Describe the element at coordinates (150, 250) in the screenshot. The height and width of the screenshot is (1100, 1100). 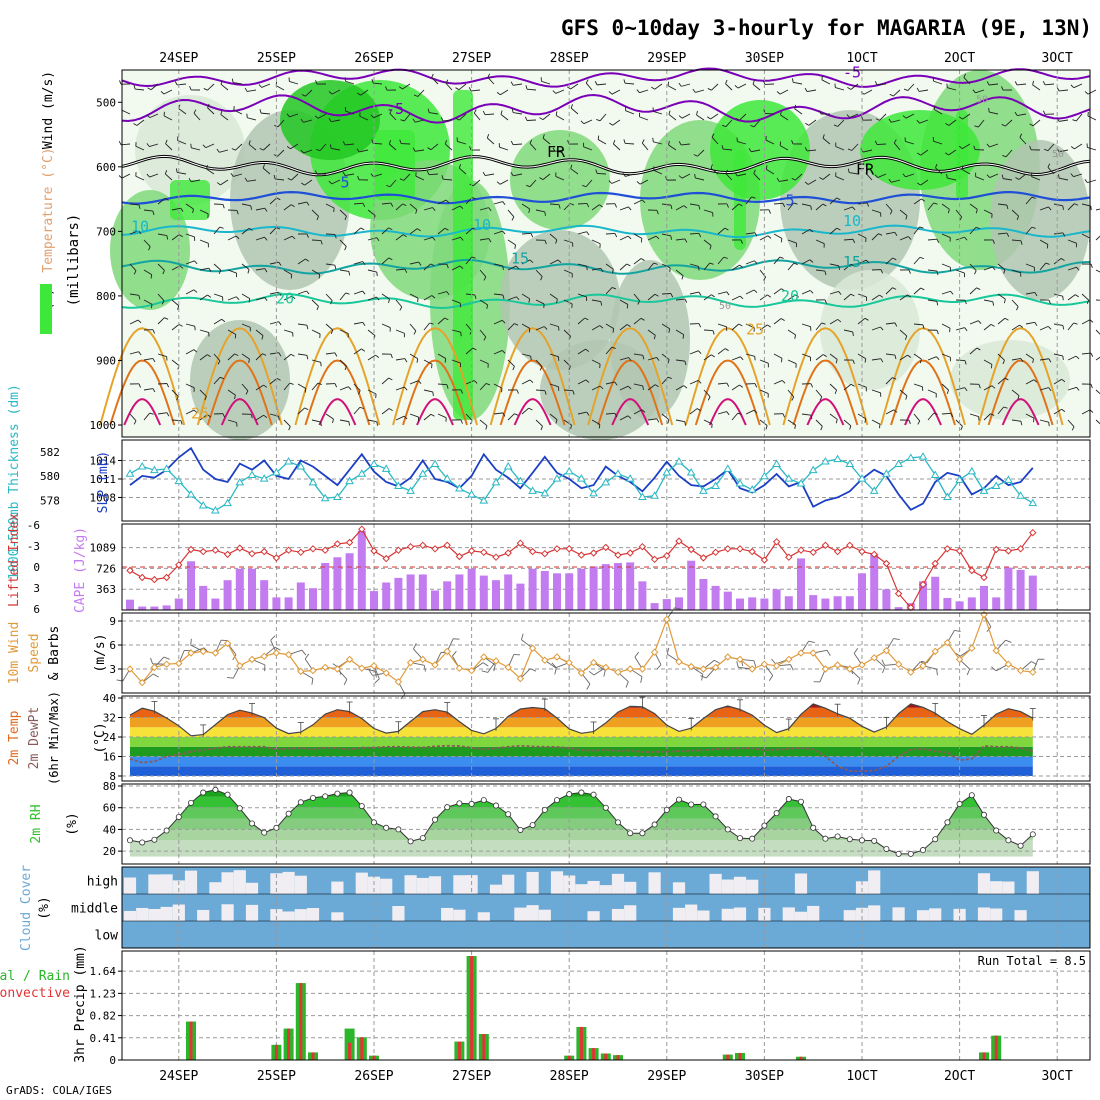
I see `rh-contour-fill` at that location.